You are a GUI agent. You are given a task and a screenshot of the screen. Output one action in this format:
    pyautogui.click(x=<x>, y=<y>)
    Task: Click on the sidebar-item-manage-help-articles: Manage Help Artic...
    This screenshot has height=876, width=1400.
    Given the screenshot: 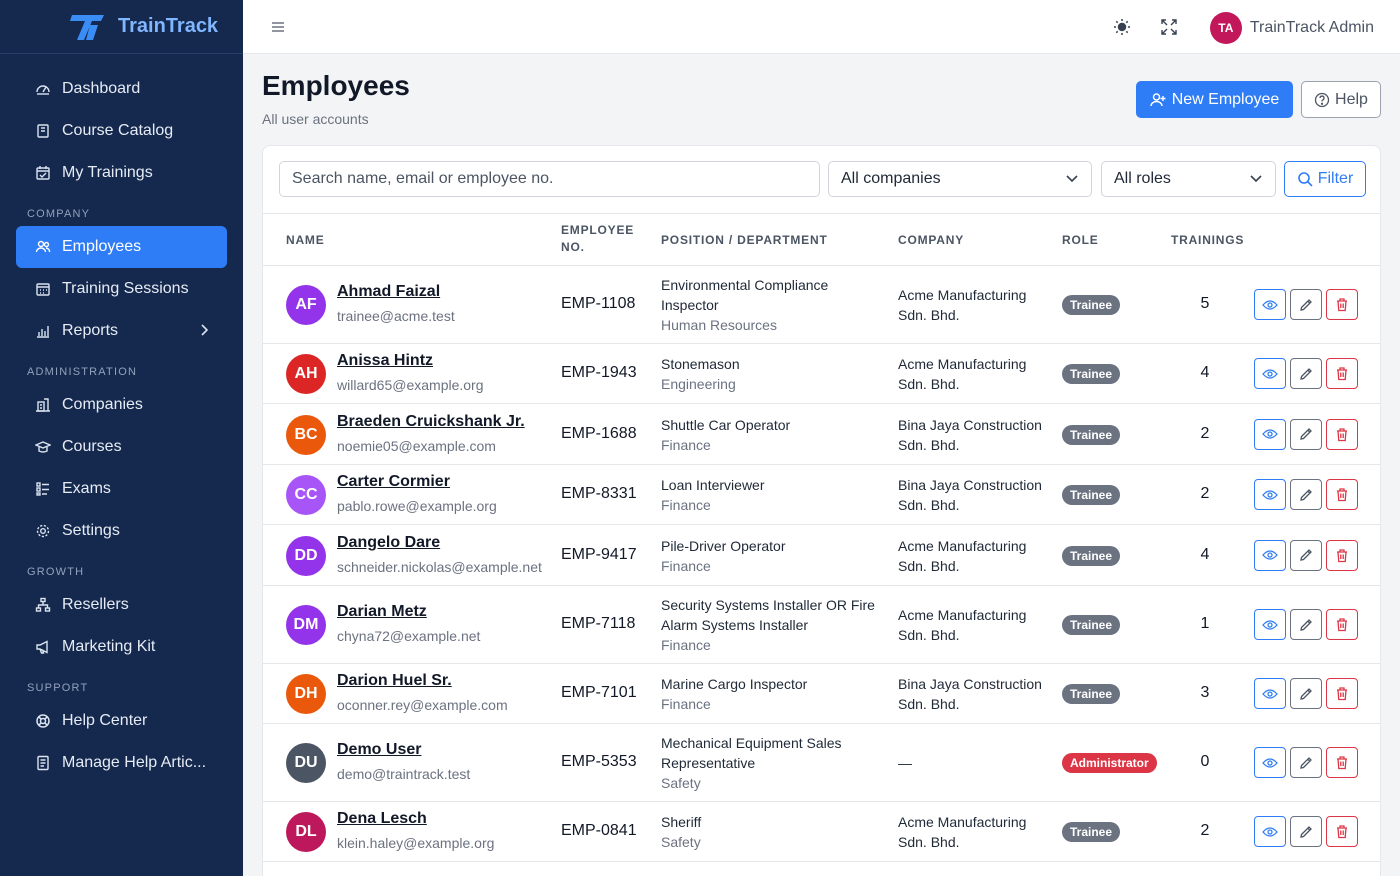 What is the action you would take?
    pyautogui.click(x=121, y=763)
    